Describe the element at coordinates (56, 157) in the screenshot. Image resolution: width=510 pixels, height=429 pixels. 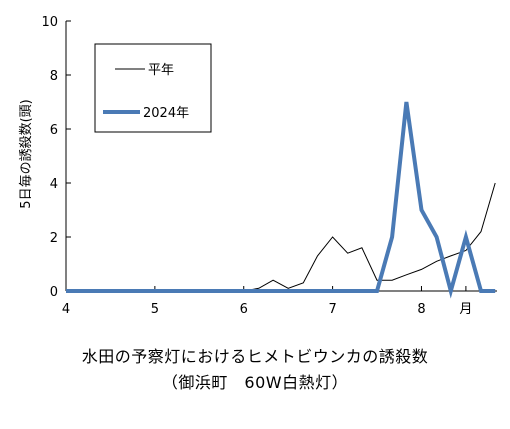
I see `y-ticks: 0 2 4 6 8 10` at that location.